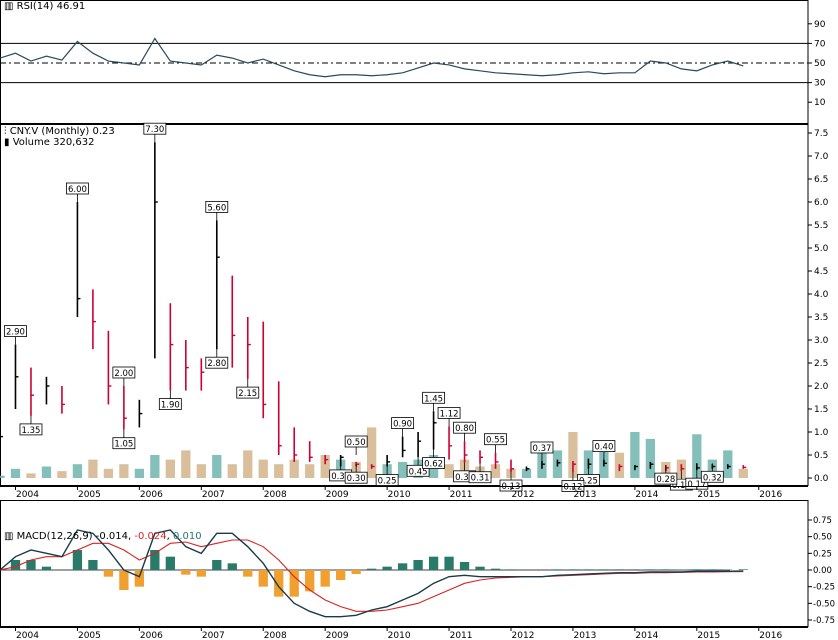 The image size is (838, 640). I want to click on macd-line, so click(372, 573).